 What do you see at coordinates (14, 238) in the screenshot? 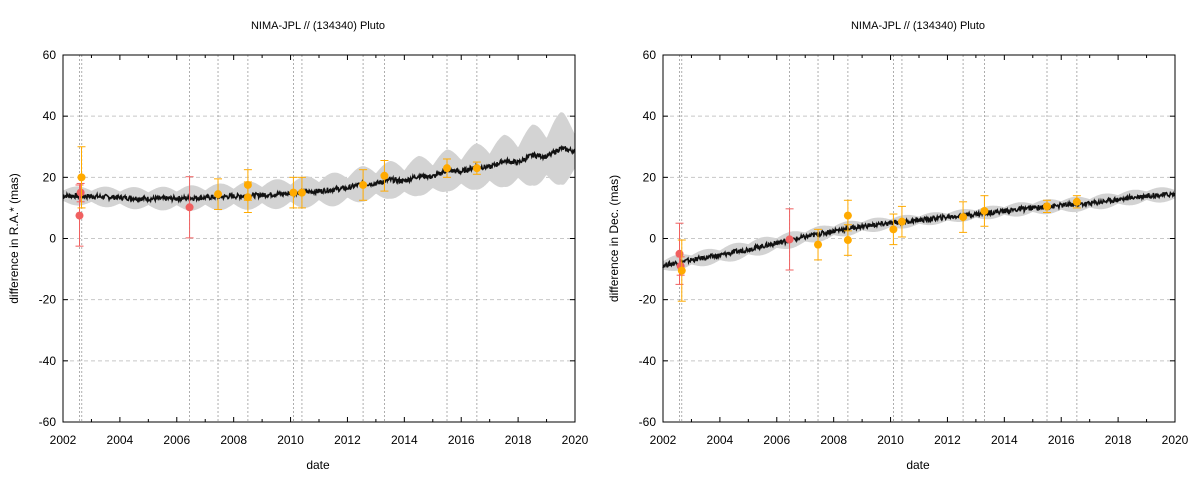
I see `y-axis-label: difference in R.A.* (mas)` at bounding box center [14, 238].